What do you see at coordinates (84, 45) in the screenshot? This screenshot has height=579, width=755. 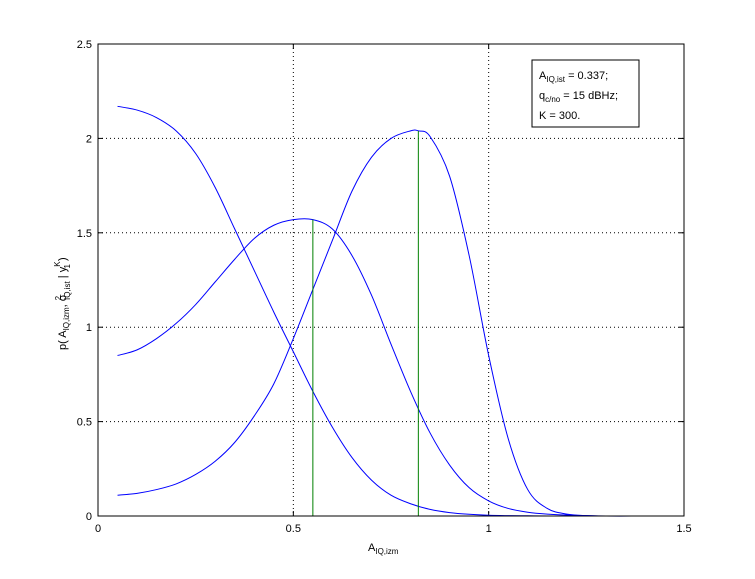 I see `y-tick-label: 2.5` at bounding box center [84, 45].